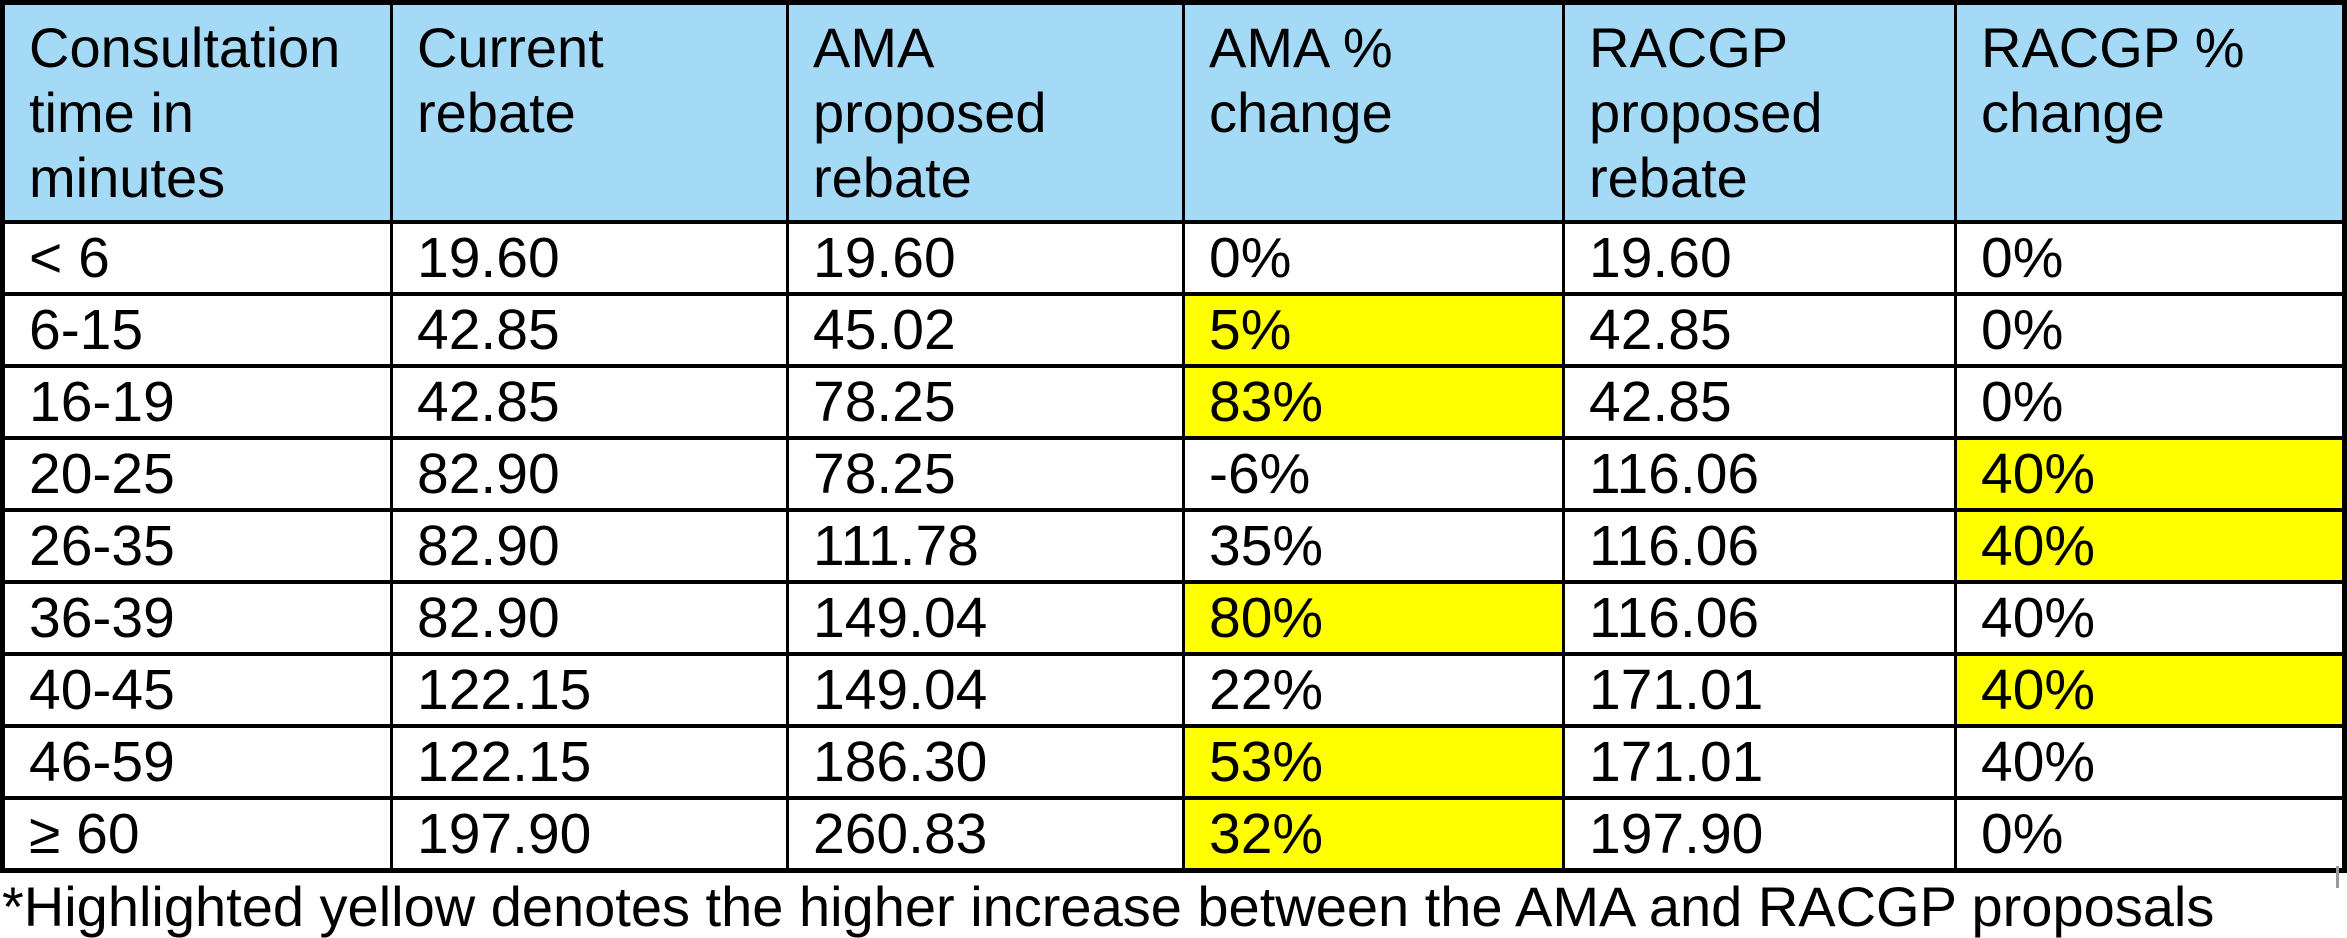  What do you see at coordinates (197, 618) in the screenshot?
I see `cell-consultation-time: 36-39` at bounding box center [197, 618].